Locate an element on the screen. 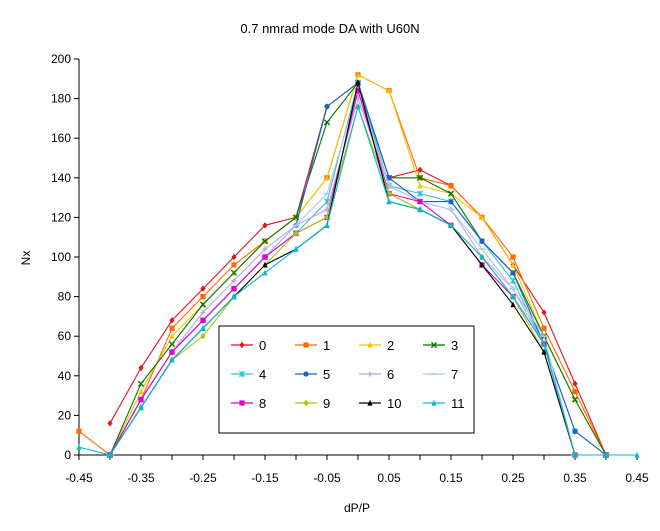 This screenshot has height=531, width=660. legend-item-0: 0 is located at coordinates (248, 345).